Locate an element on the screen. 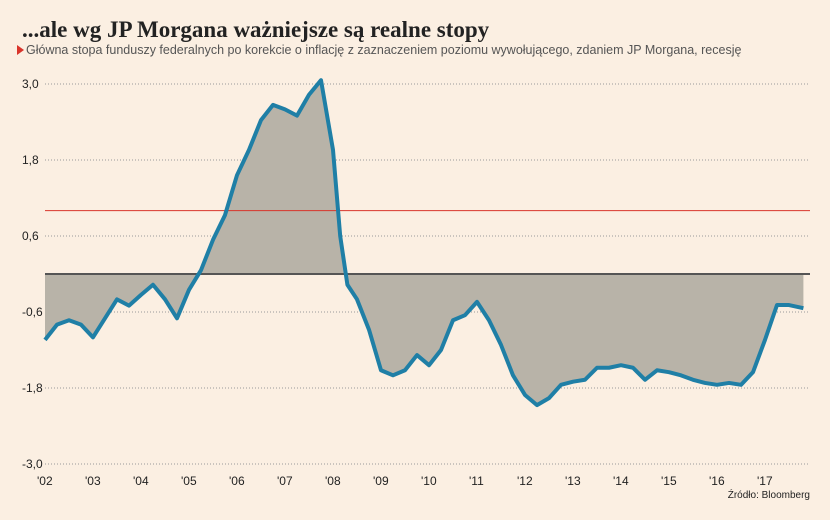  x-tick-label: '02 is located at coordinates (45, 481).